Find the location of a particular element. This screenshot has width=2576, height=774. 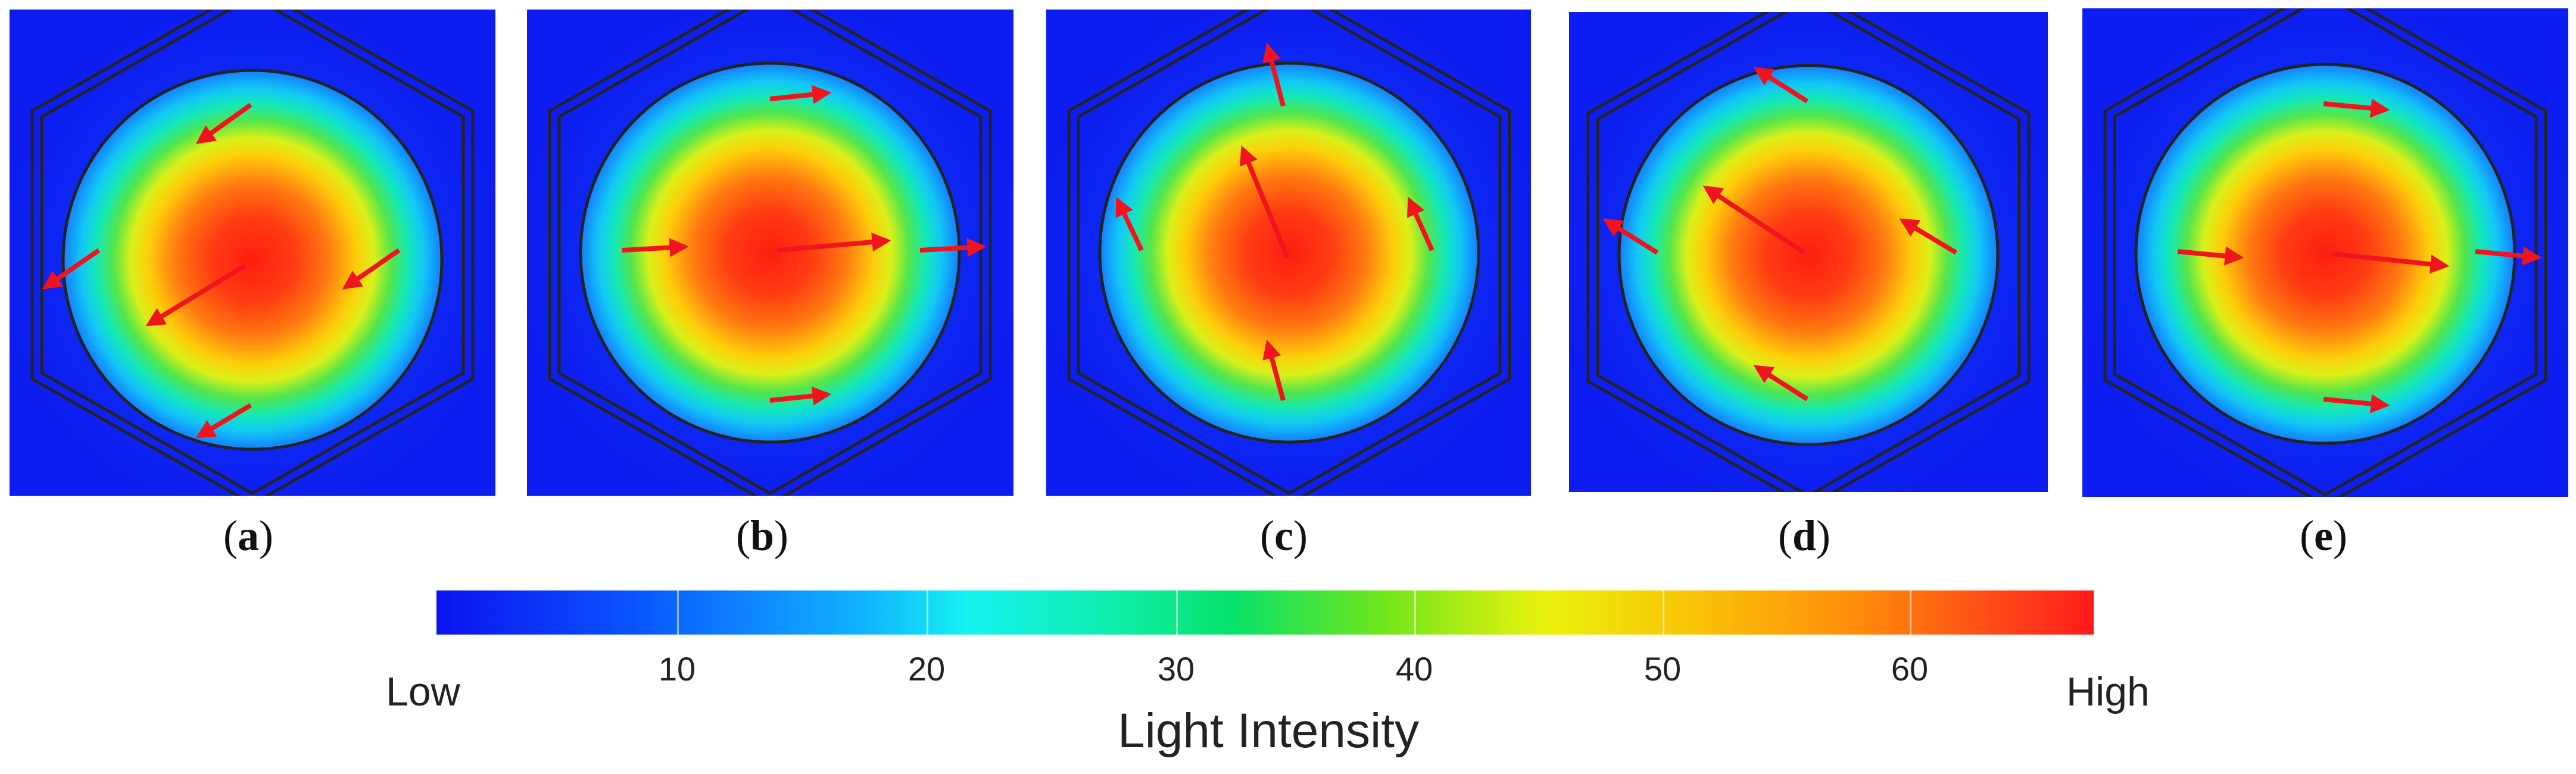

colorbar-tick-label: 60 is located at coordinates (1910, 669).